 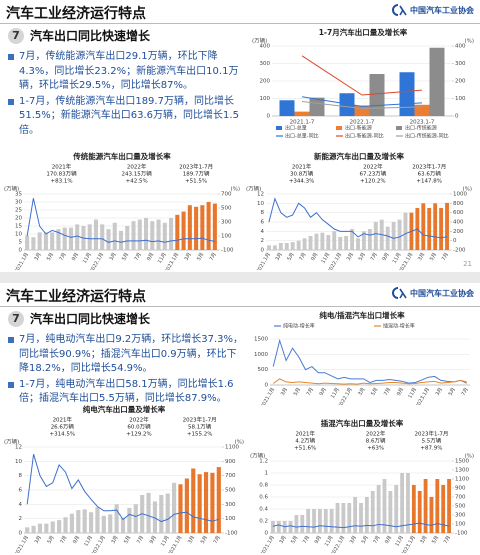 I want to click on annotation: +87.9%, so click(x=431, y=449).